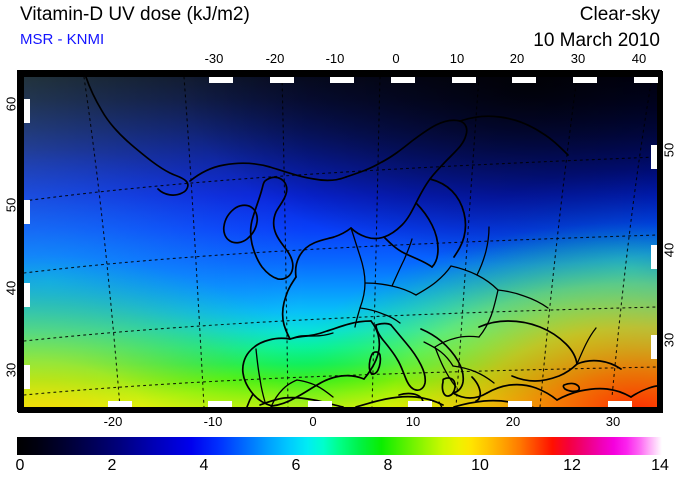 The height and width of the screenshot is (480, 678). Describe the element at coordinates (639, 58) in the screenshot. I see `tick-label-top-7: 40` at that location.